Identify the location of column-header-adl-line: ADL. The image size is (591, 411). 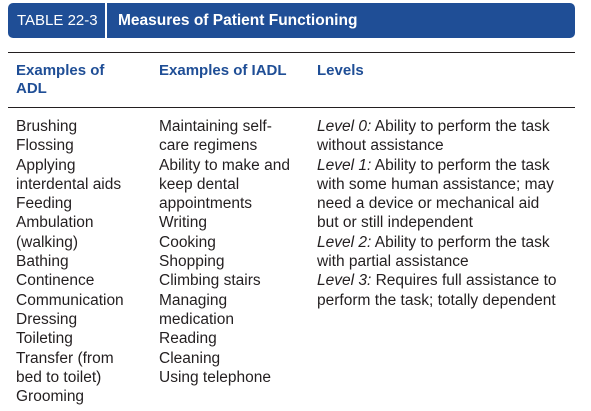
(31, 88).